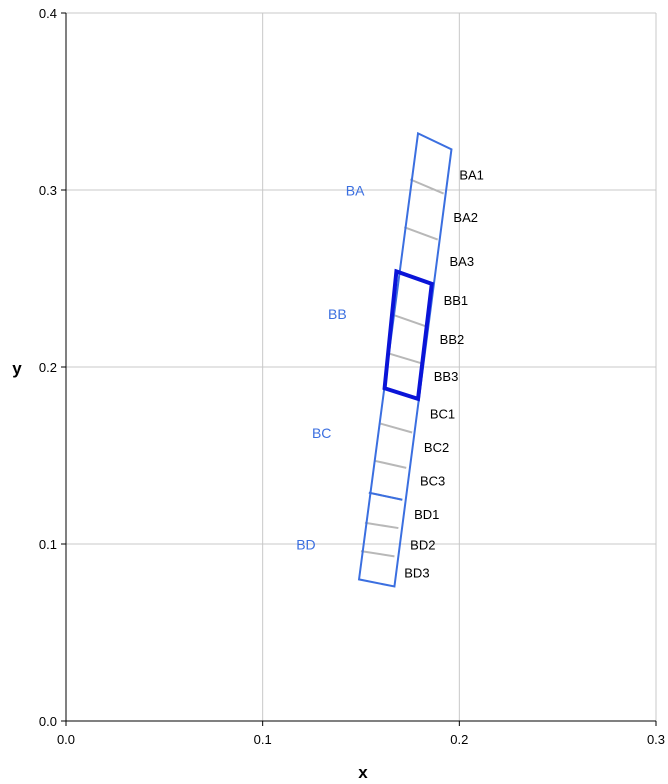 The image size is (668, 784). I want to click on plot-shapes, so click(405, 359).